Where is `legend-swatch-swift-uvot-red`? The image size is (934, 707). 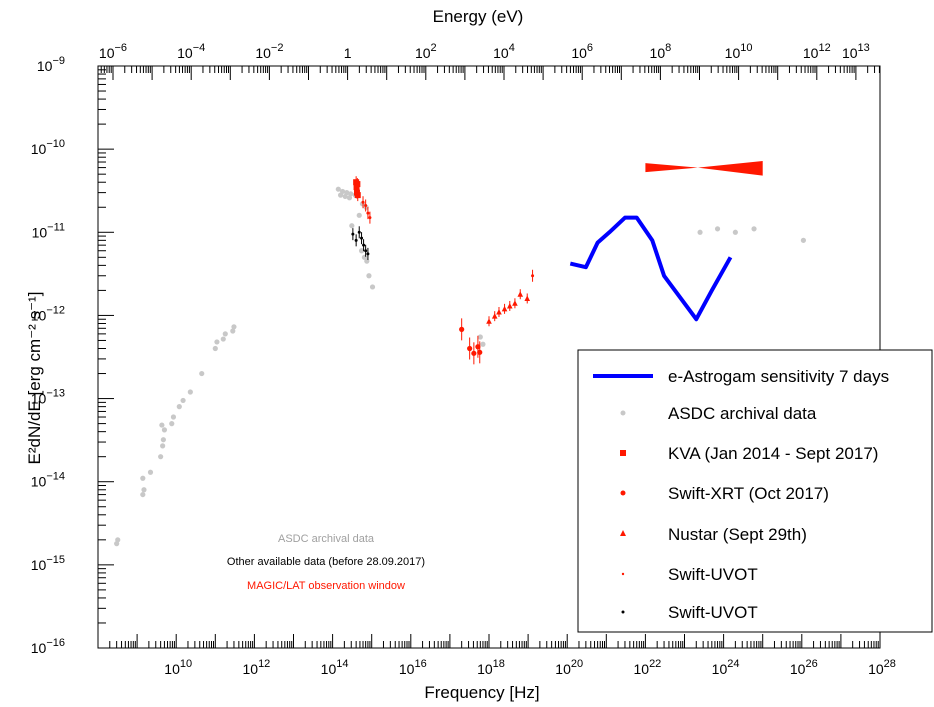 legend-swatch-swift-uvot-red is located at coordinates (623, 574).